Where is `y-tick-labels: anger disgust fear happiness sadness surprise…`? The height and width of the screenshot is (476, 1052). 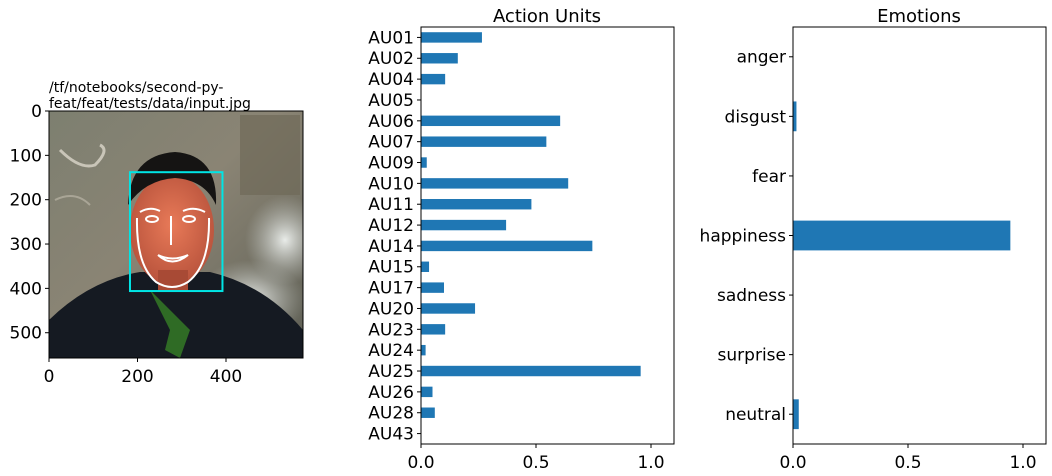
y-tick-labels: anger disgust fear happiness sadness surprise… is located at coordinates (746, 236).